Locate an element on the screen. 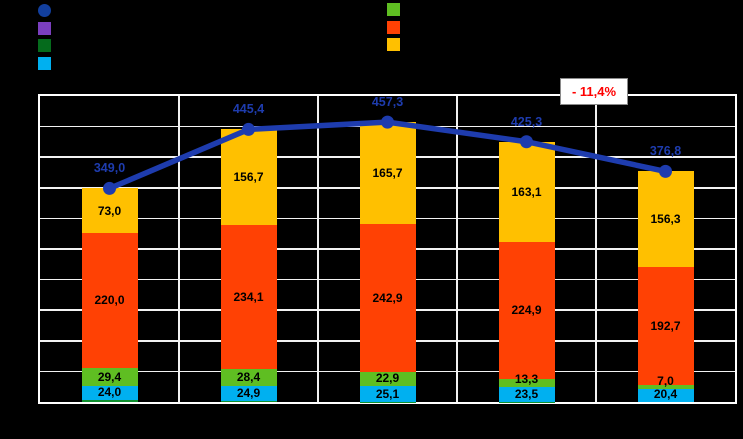  total-line-value-label: 376,8 is located at coordinates (665, 151).